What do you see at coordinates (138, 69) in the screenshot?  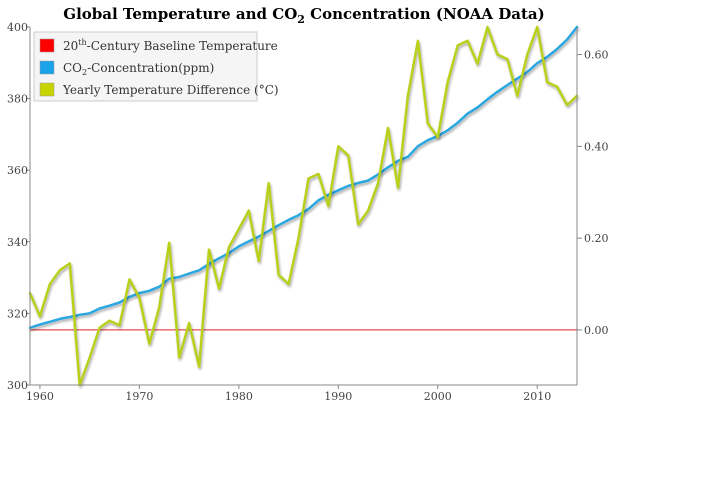 I see `legend-label-co2: CO2-Concentration(ppm)` at bounding box center [138, 69].